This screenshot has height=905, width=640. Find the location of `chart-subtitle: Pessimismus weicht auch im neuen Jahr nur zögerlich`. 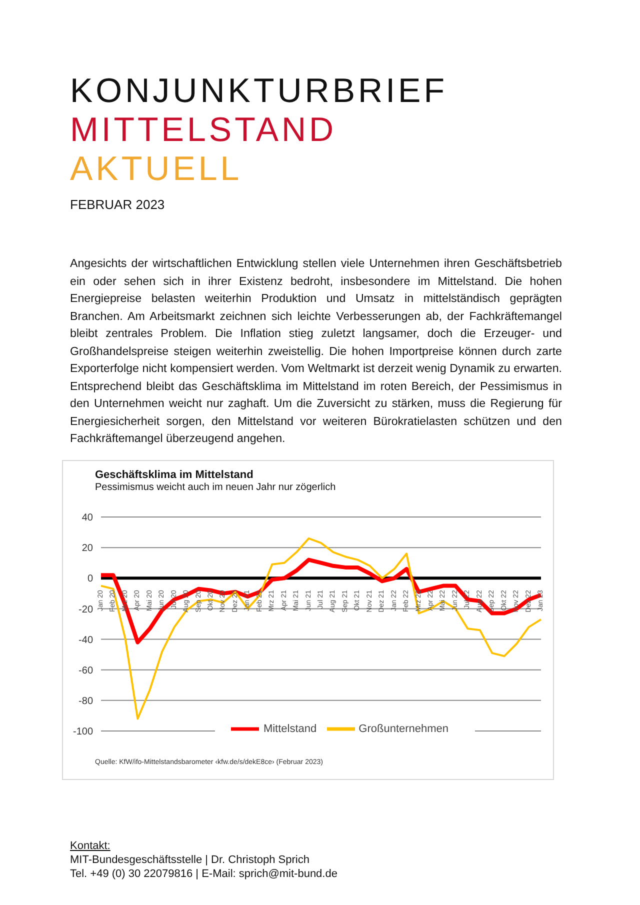

chart-subtitle: Pessimismus weicht auch im neuen Jahr nur zögerlich is located at coordinates (215, 487).